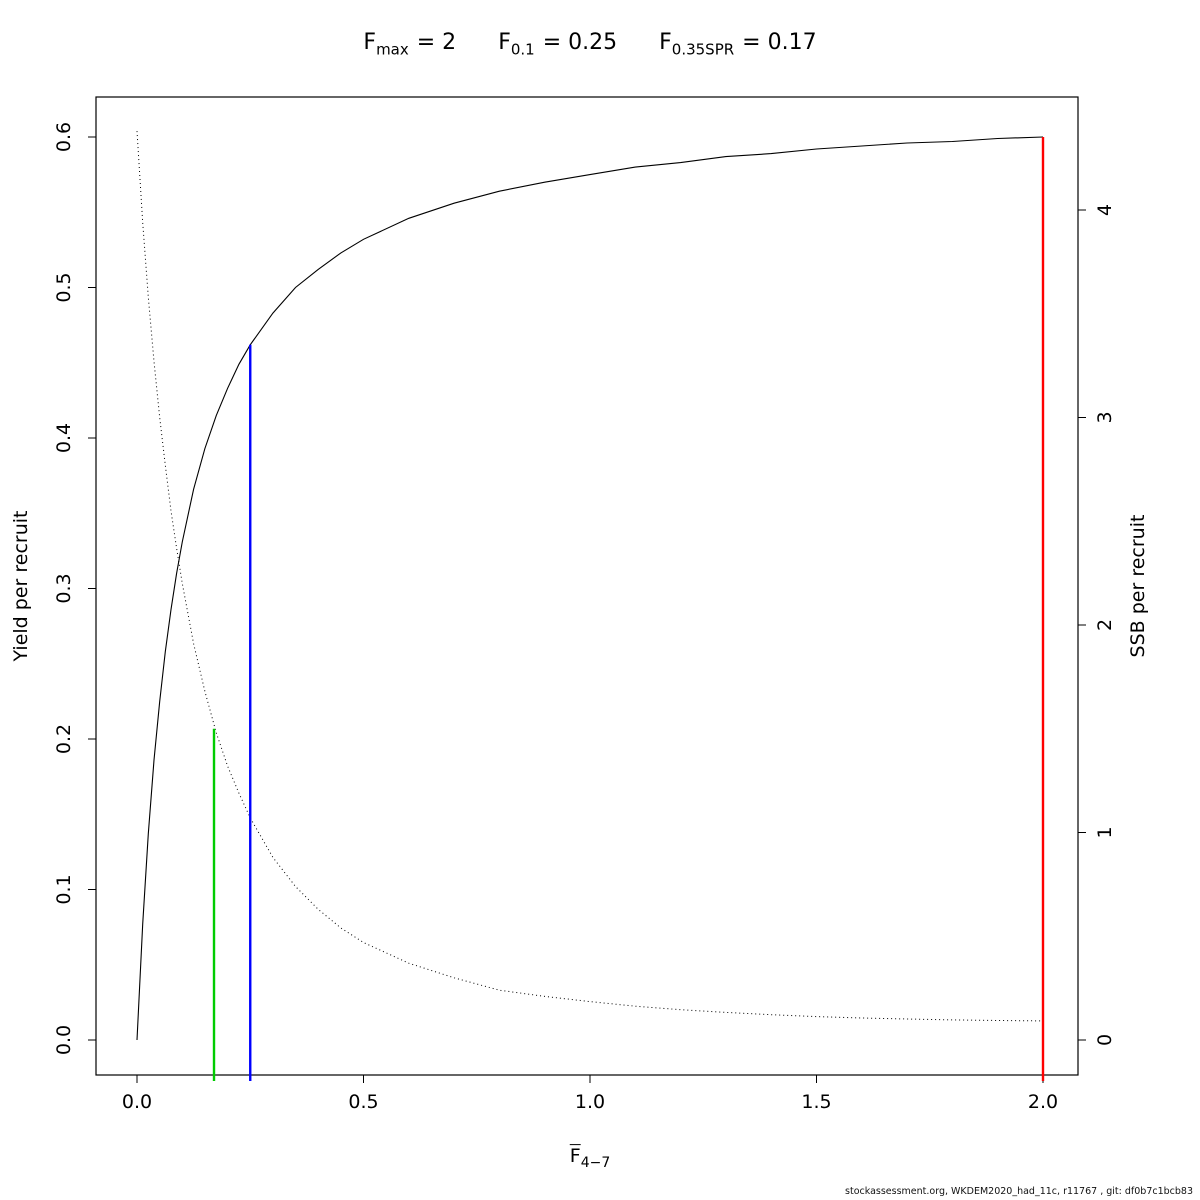  I want to click on title-f01: F0.1 = 0.25, so click(557, 44).